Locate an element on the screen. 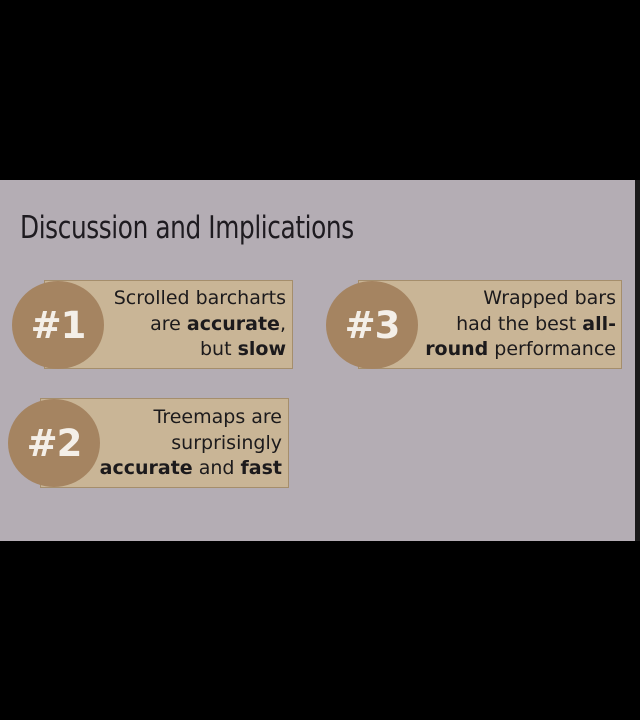 This screenshot has width=640, height=720. finding-text-segment: Scrolled barcharts is located at coordinates (199, 298).